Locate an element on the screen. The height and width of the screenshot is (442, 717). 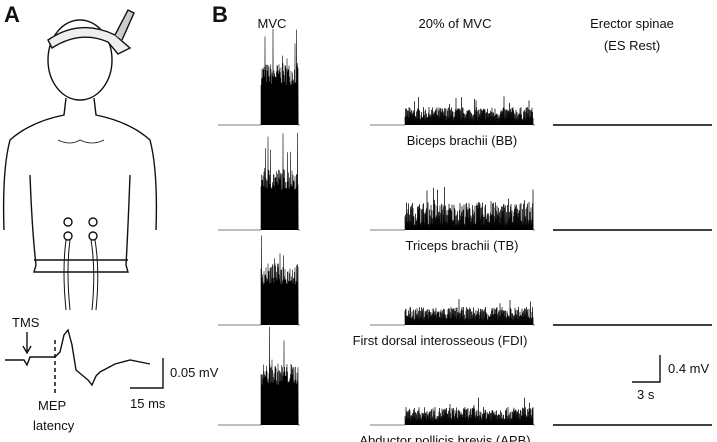
mep-label: MEP is located at coordinates (52, 405).